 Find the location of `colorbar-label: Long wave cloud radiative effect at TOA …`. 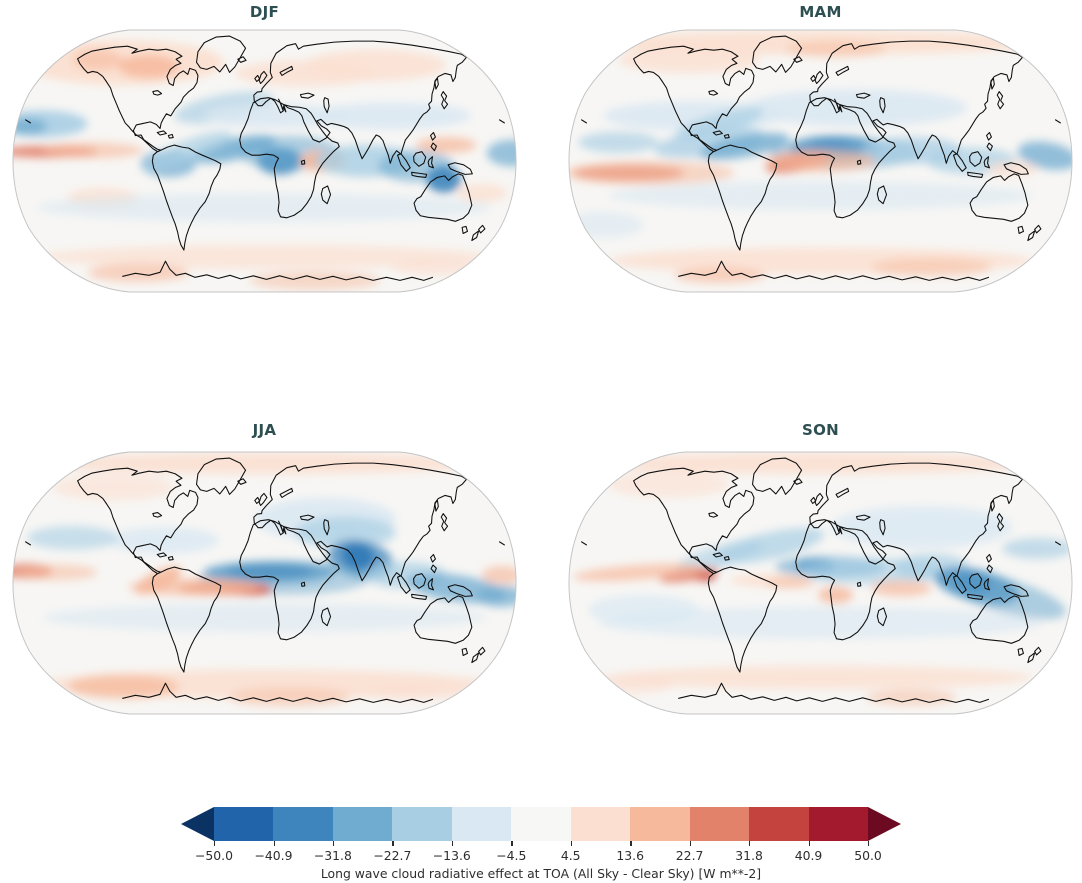

colorbar-label: Long wave cloud radiative effect at TOA … is located at coordinates (541, 873).